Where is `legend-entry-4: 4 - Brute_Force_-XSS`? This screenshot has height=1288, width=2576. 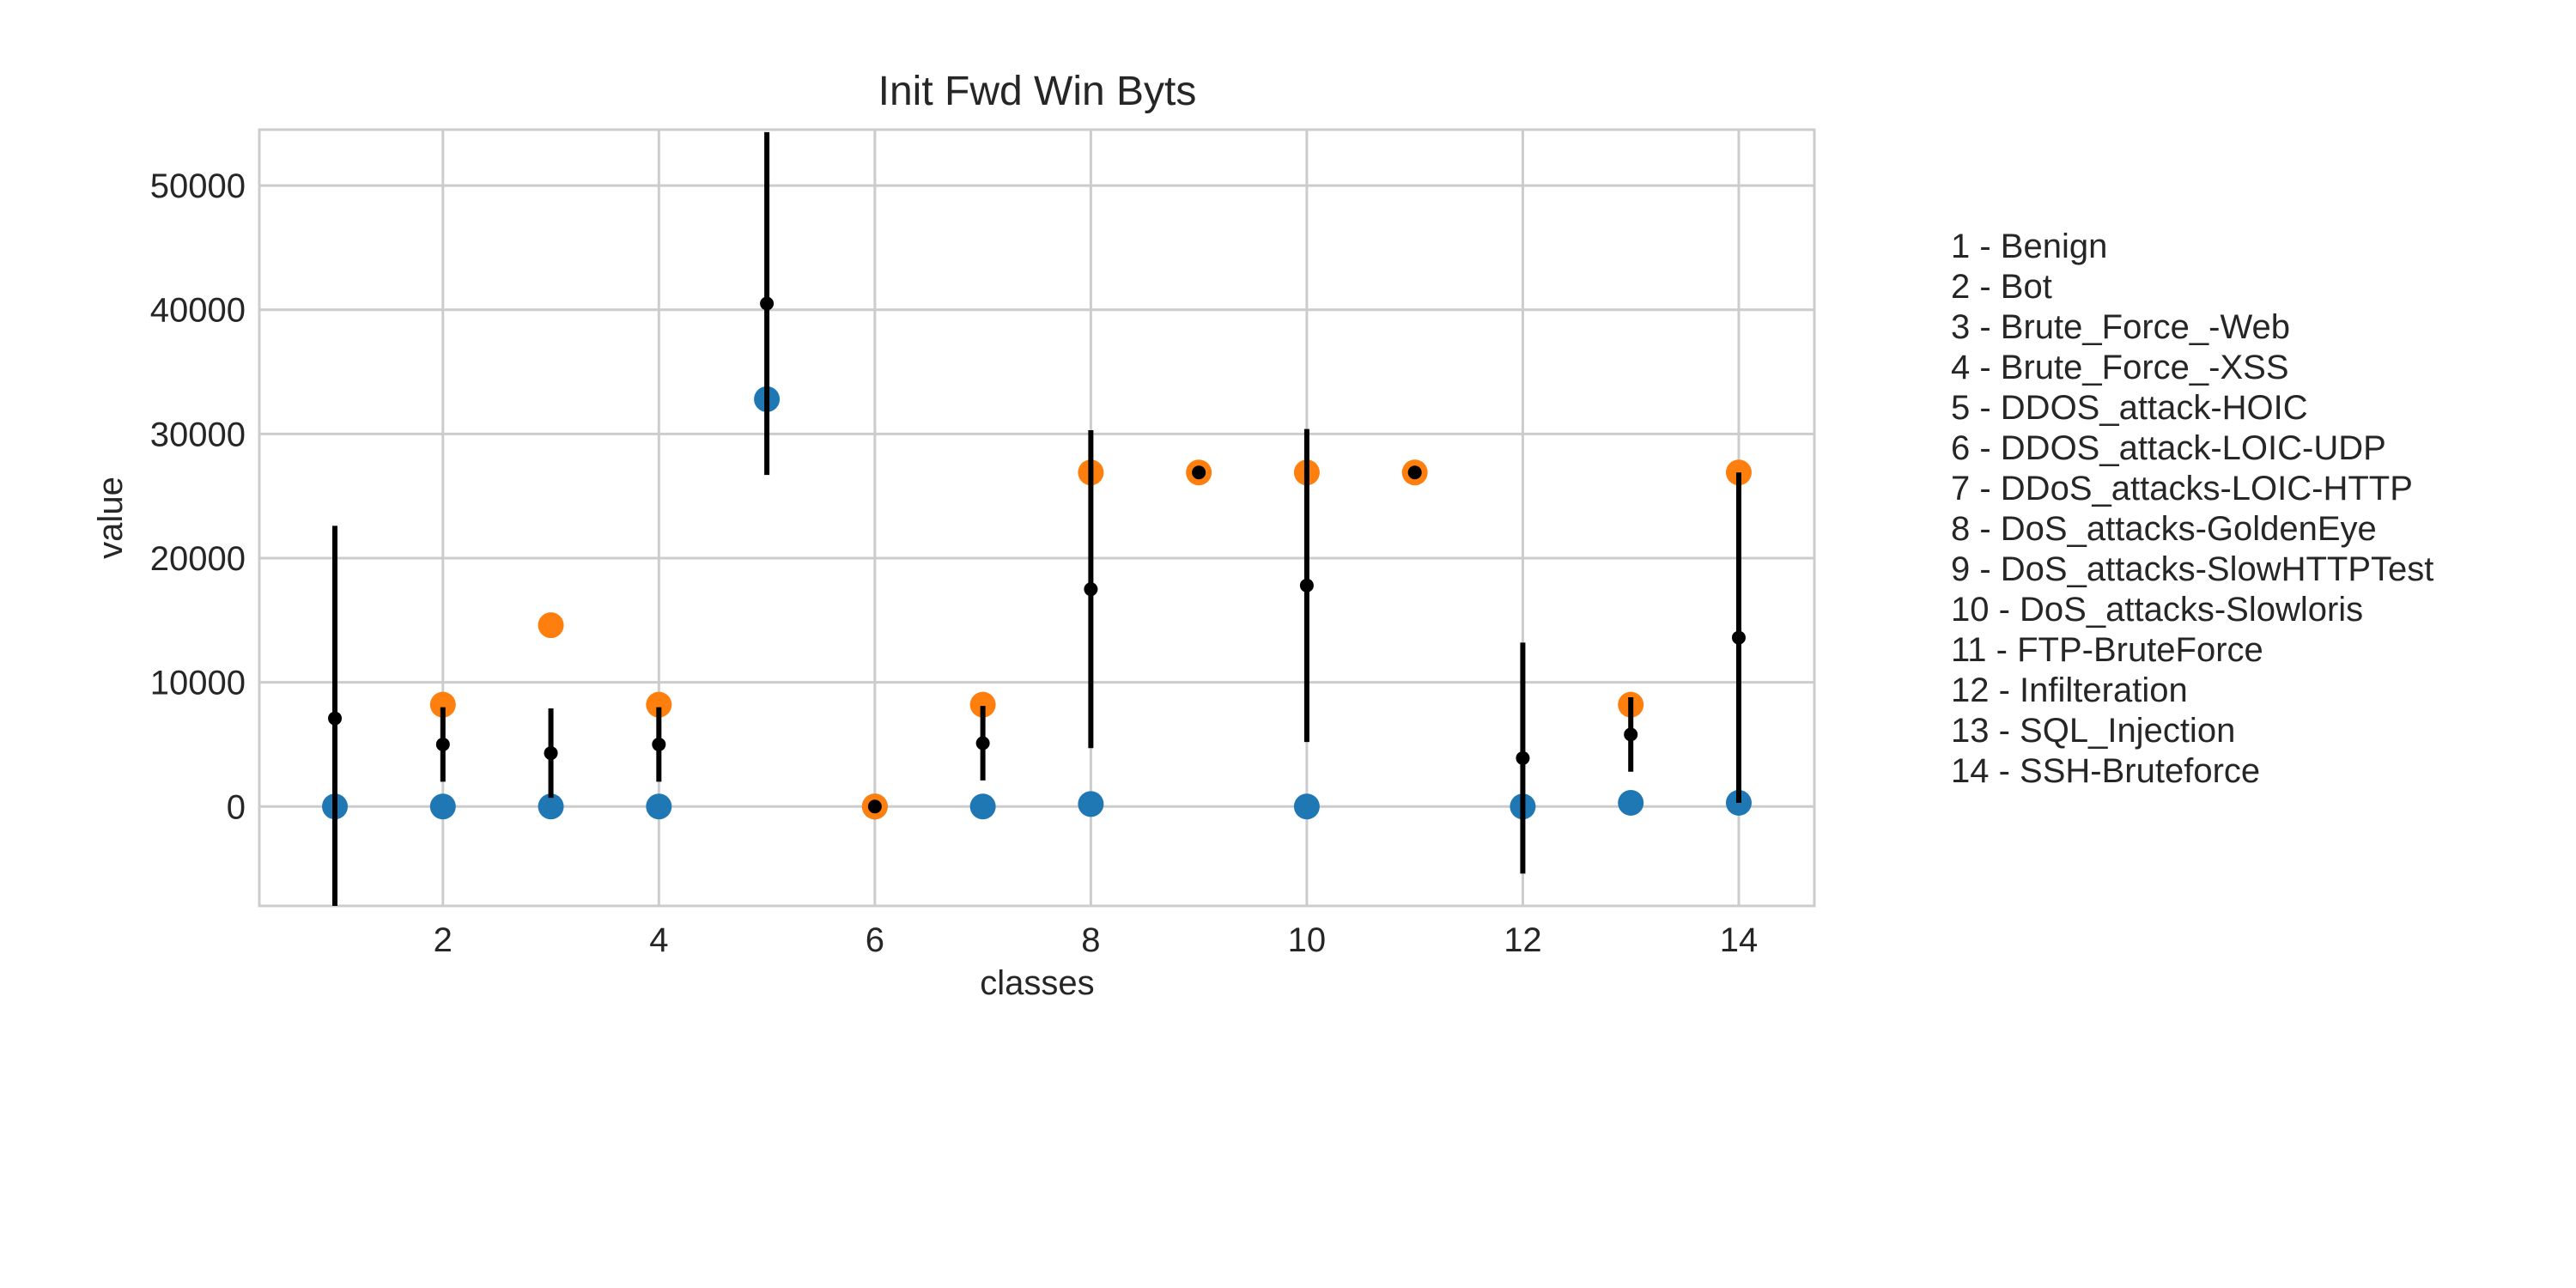 legend-entry-4: 4 - Brute_Force_-XSS is located at coordinates (2120, 367).